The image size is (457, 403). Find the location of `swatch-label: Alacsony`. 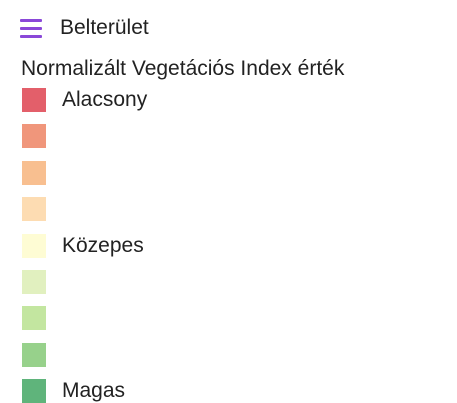

swatch-label: Alacsony is located at coordinates (105, 99).